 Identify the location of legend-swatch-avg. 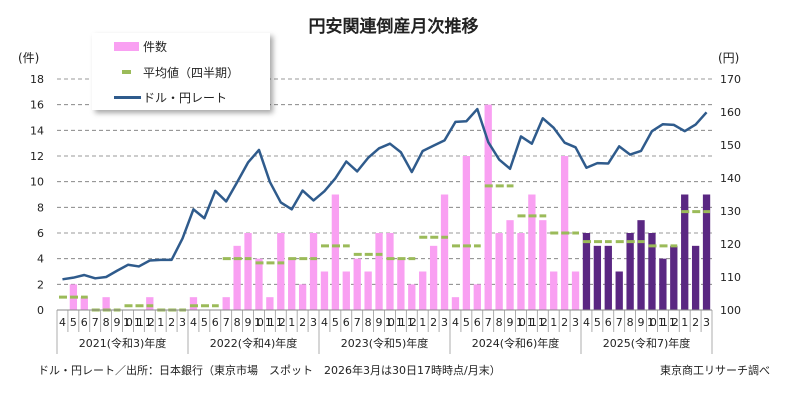
(126, 72).